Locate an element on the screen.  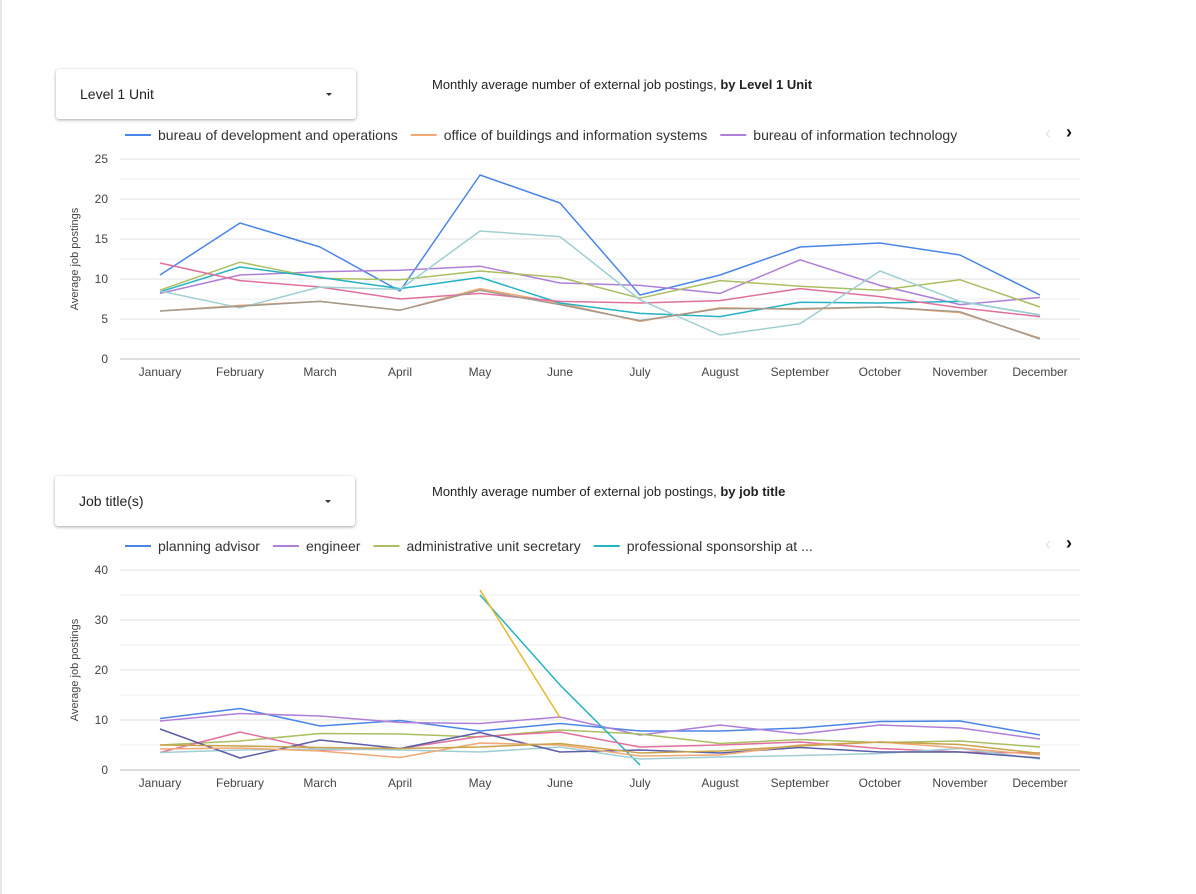
job-title-dropdown: Job title(s) is located at coordinates (205, 501).